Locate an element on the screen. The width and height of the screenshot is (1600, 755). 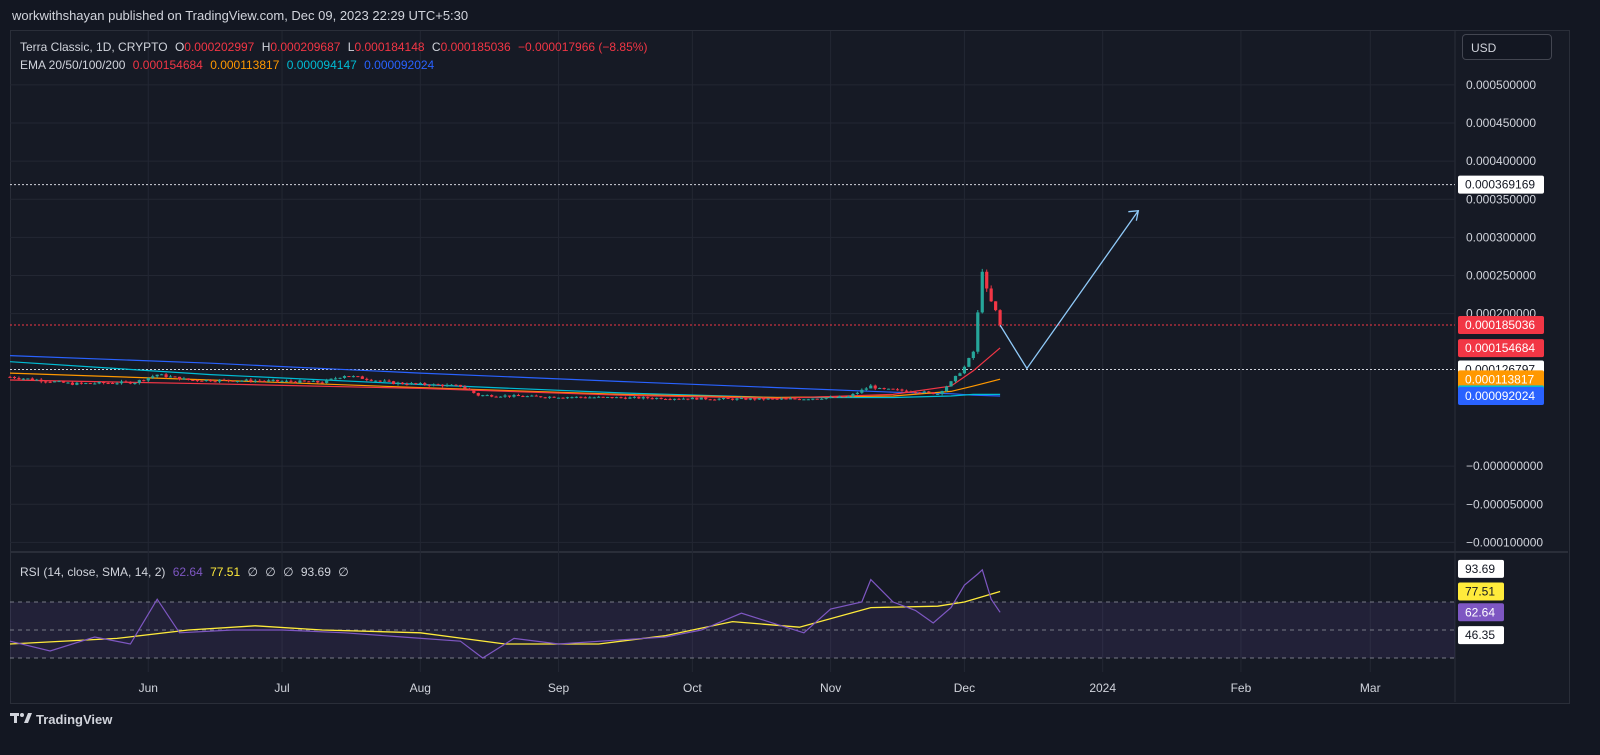
rsi-axis-label: 93.69 is located at coordinates (1480, 569).